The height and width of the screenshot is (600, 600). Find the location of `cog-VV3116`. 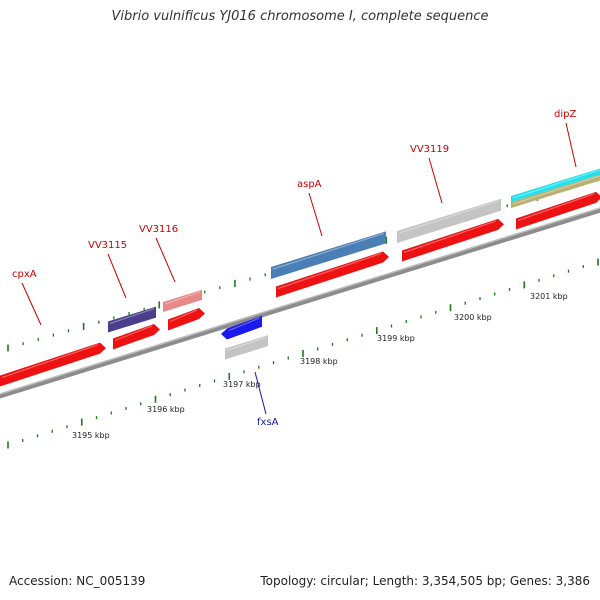

cog-VV3116 is located at coordinates (182, 300).